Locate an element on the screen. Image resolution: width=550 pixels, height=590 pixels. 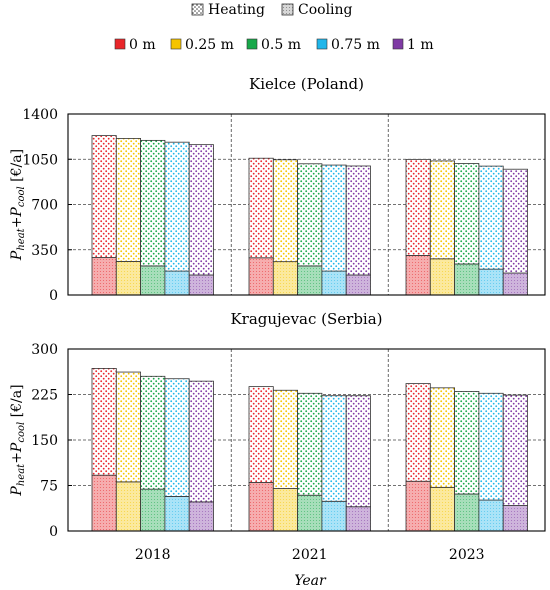
y-tick-label: 700 is located at coordinates (44, 206).